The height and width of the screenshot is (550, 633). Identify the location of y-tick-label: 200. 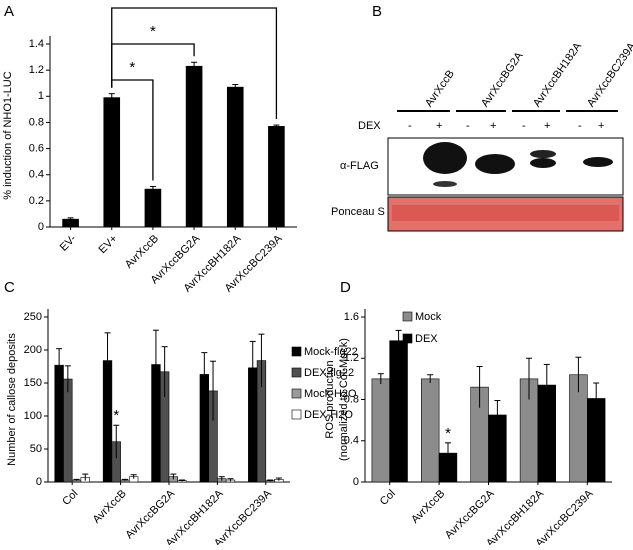
(33, 350).